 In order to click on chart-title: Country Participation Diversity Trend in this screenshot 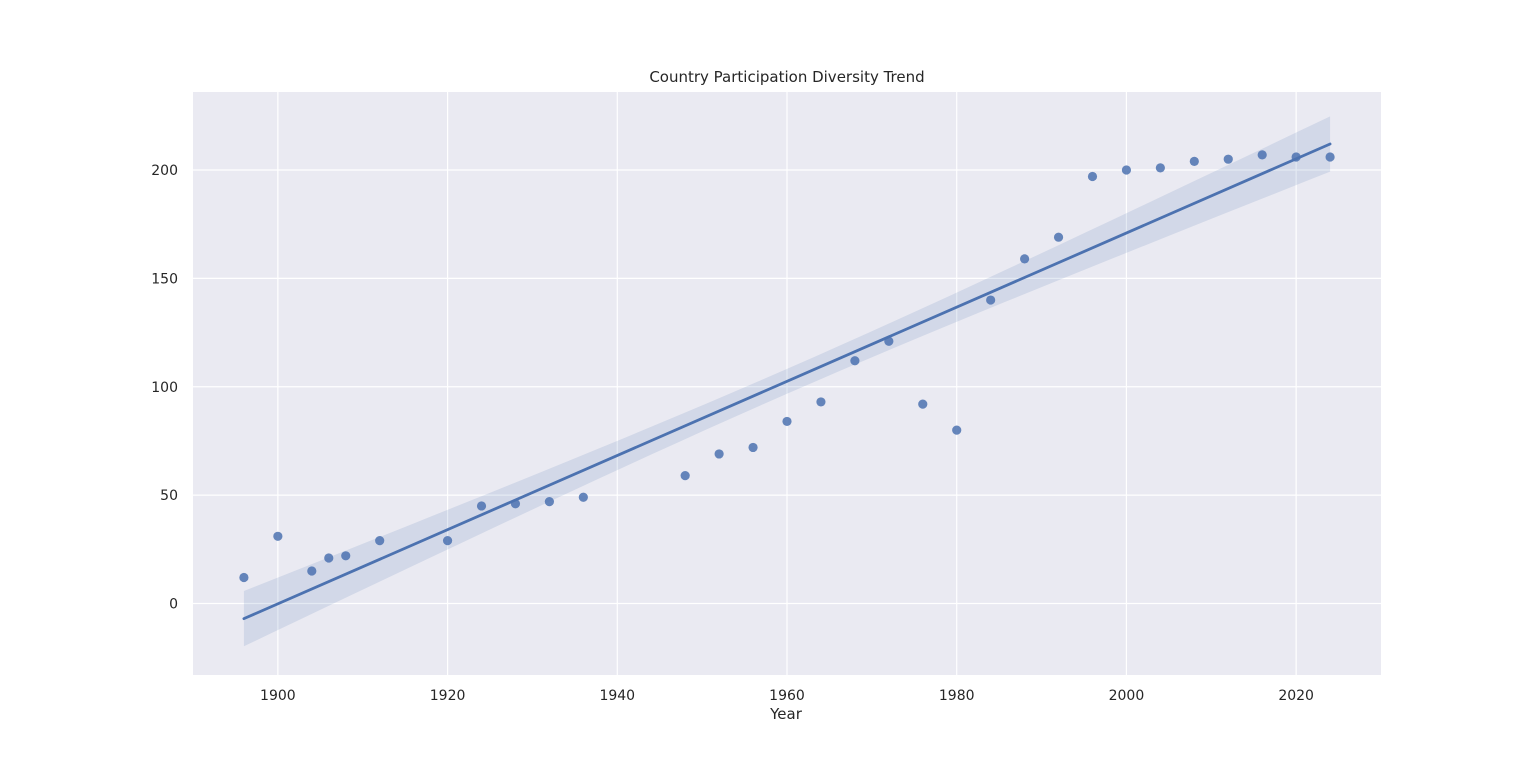, I will do `click(786, 77)`.